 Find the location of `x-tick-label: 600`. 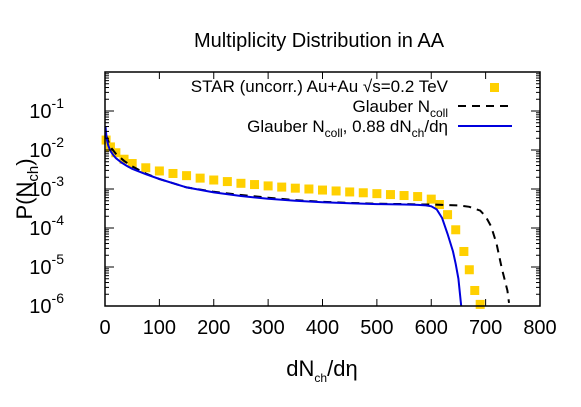

x-tick-label: 600 is located at coordinates (431, 328).